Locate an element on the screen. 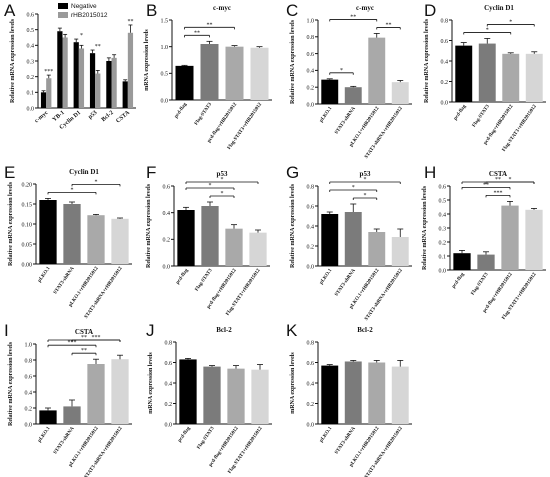 The width and height of the screenshot is (550, 477). panel-letter: I is located at coordinates (6, 330).